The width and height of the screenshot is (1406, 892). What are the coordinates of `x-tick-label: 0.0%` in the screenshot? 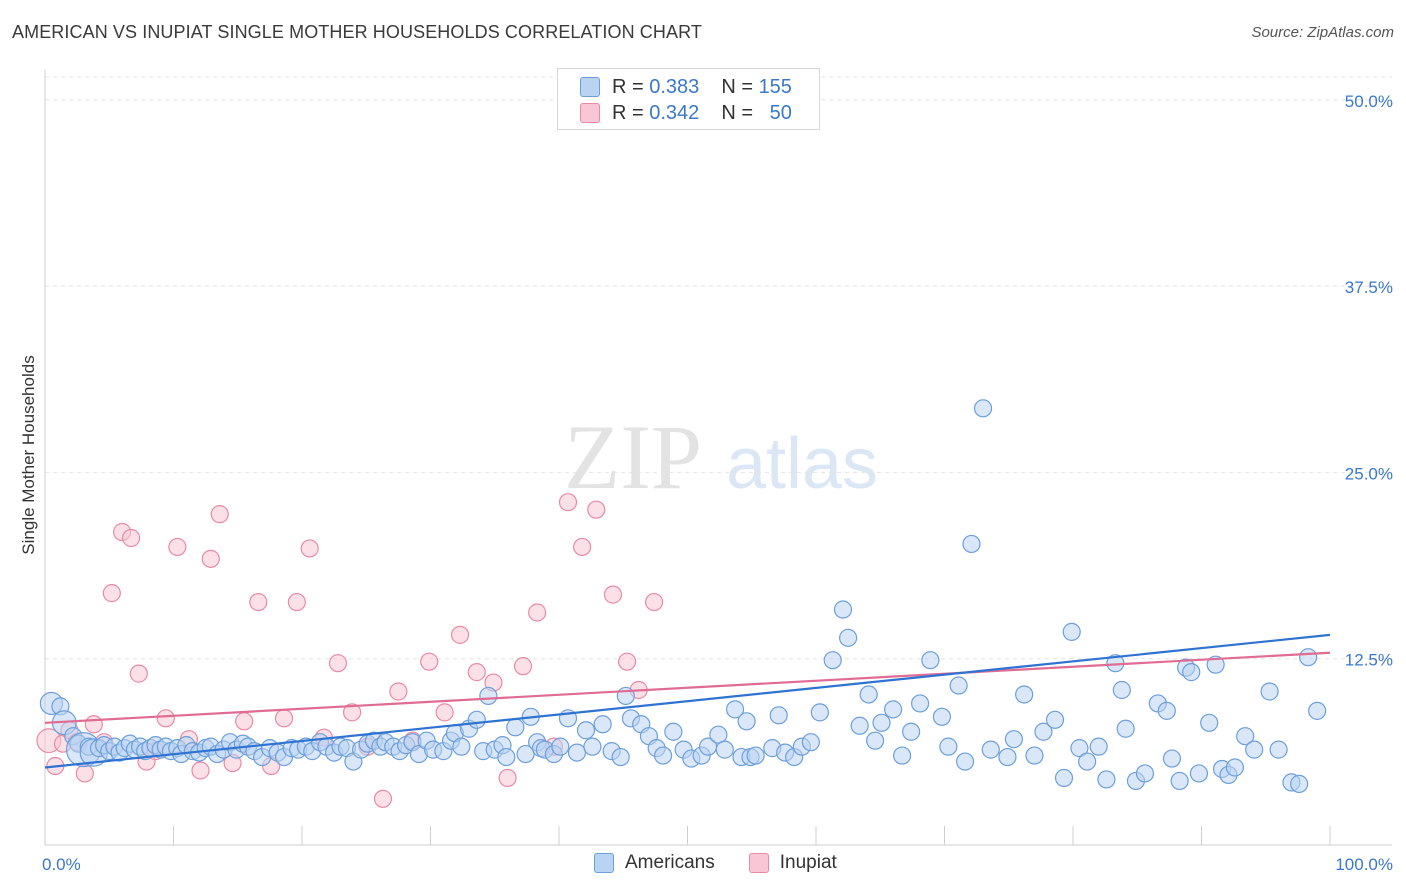 It's located at (61, 864).